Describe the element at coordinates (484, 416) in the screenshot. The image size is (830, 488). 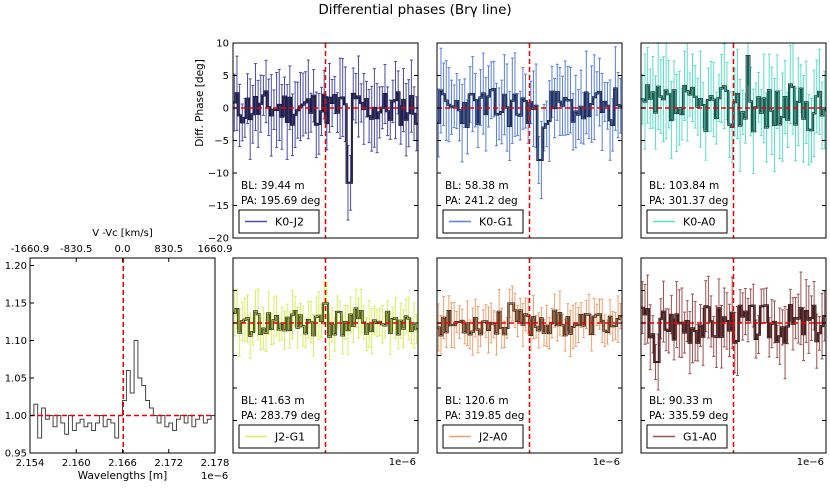
I see `position-angle-label: PA: 319.85 deg` at that location.